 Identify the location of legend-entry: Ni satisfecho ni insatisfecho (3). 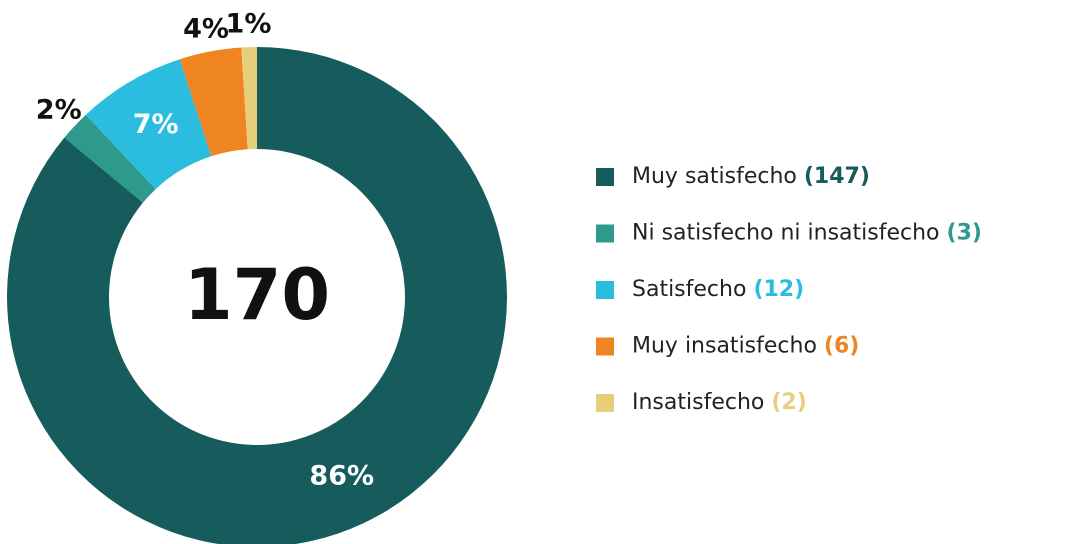
(807, 233).